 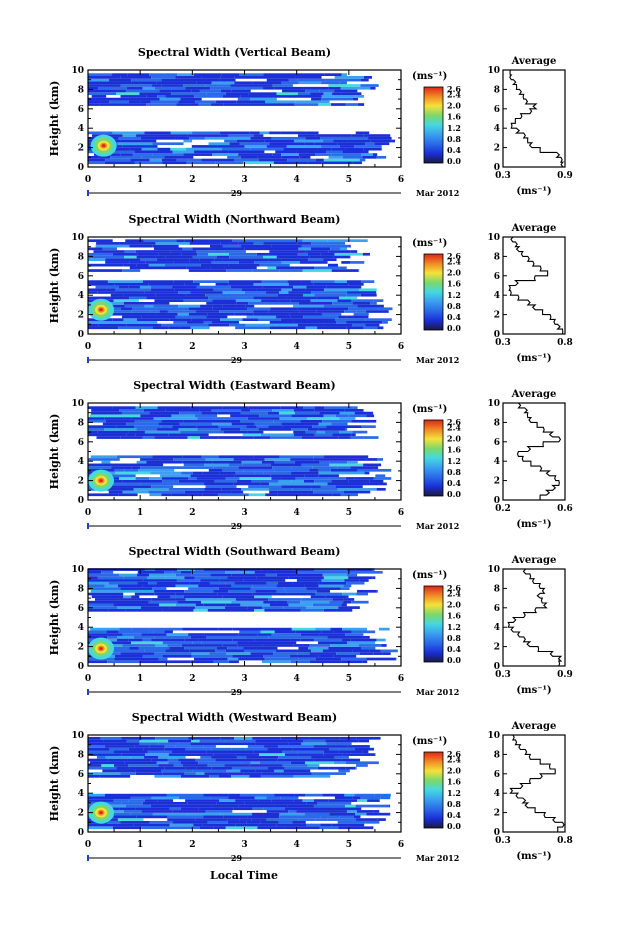 I want to click on colorbar-tick-label: 0.0, so click(x=454, y=328).